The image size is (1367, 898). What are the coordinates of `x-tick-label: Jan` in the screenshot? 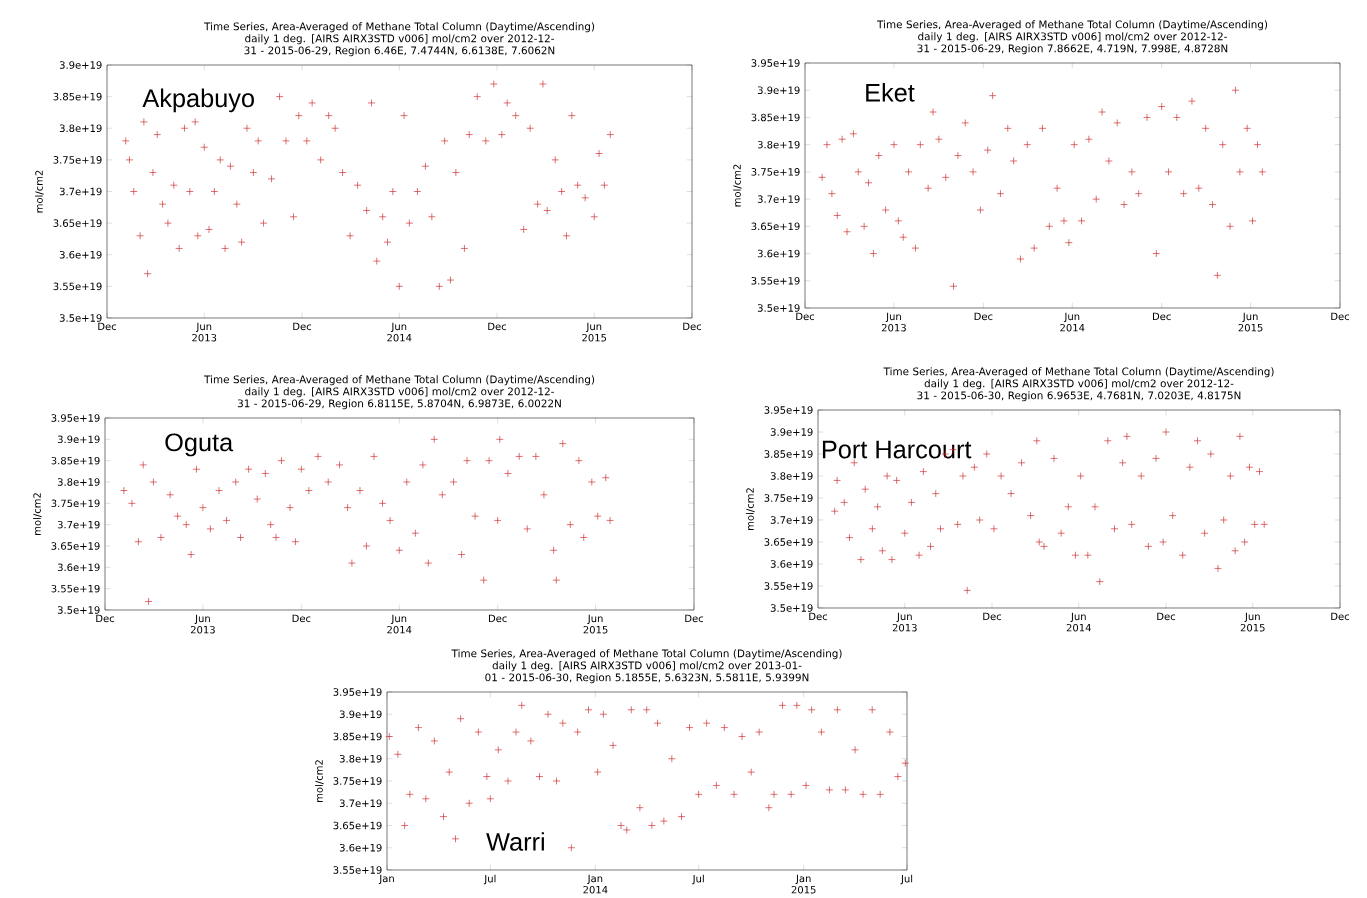 It's located at (386, 879).